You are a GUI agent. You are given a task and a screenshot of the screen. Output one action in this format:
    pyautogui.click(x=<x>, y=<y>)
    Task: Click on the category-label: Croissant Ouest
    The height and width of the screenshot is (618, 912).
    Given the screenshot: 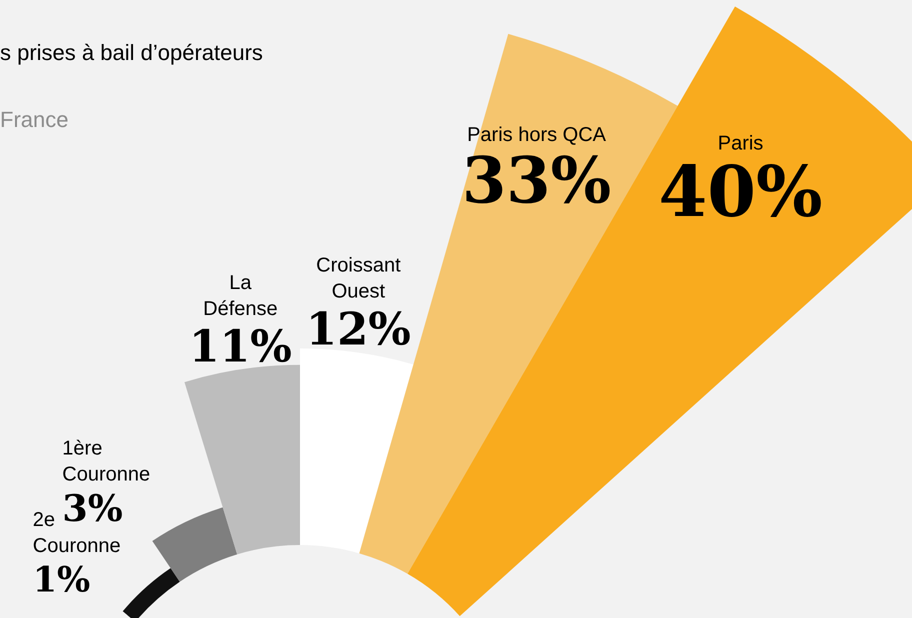 What is the action you would take?
    pyautogui.click(x=359, y=278)
    